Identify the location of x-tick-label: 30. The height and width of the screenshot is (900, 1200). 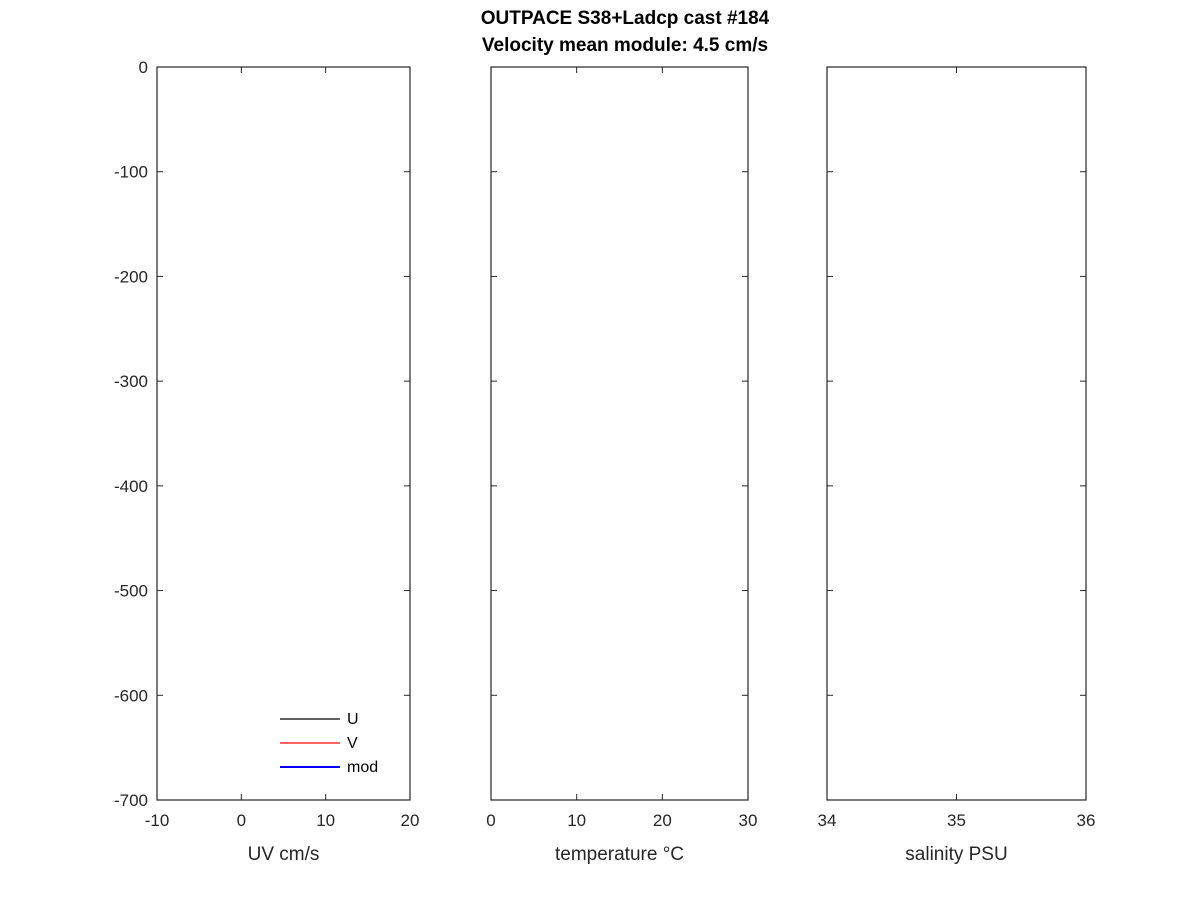
(748, 820).